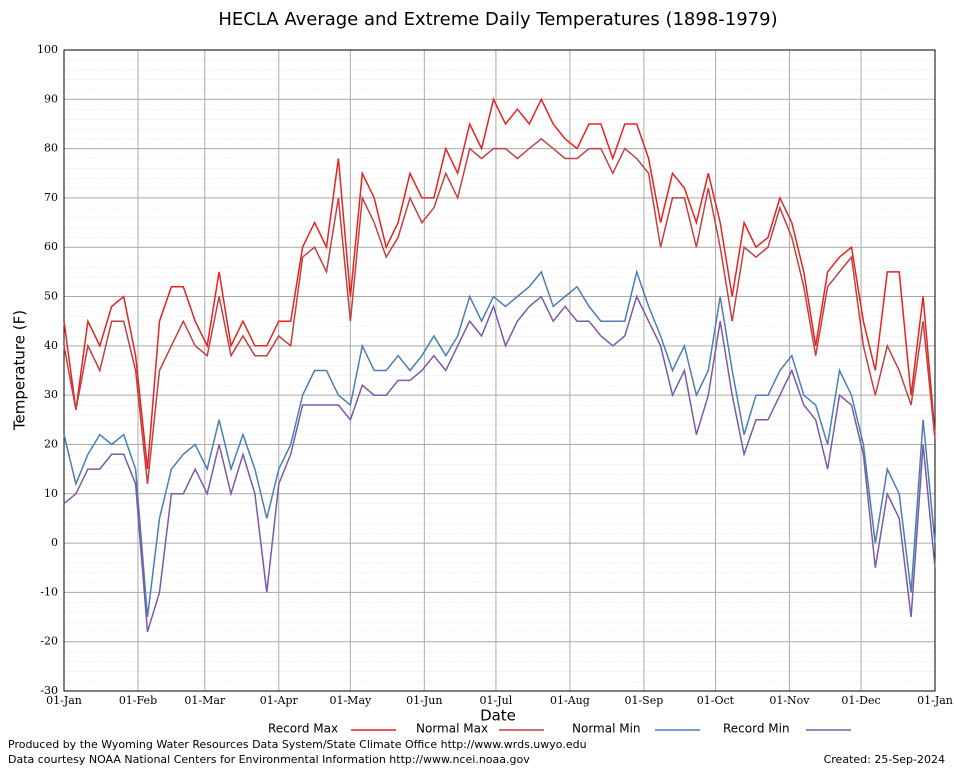 The width and height of the screenshot is (954, 772). I want to click on legend-label: Record Min, so click(756, 729).